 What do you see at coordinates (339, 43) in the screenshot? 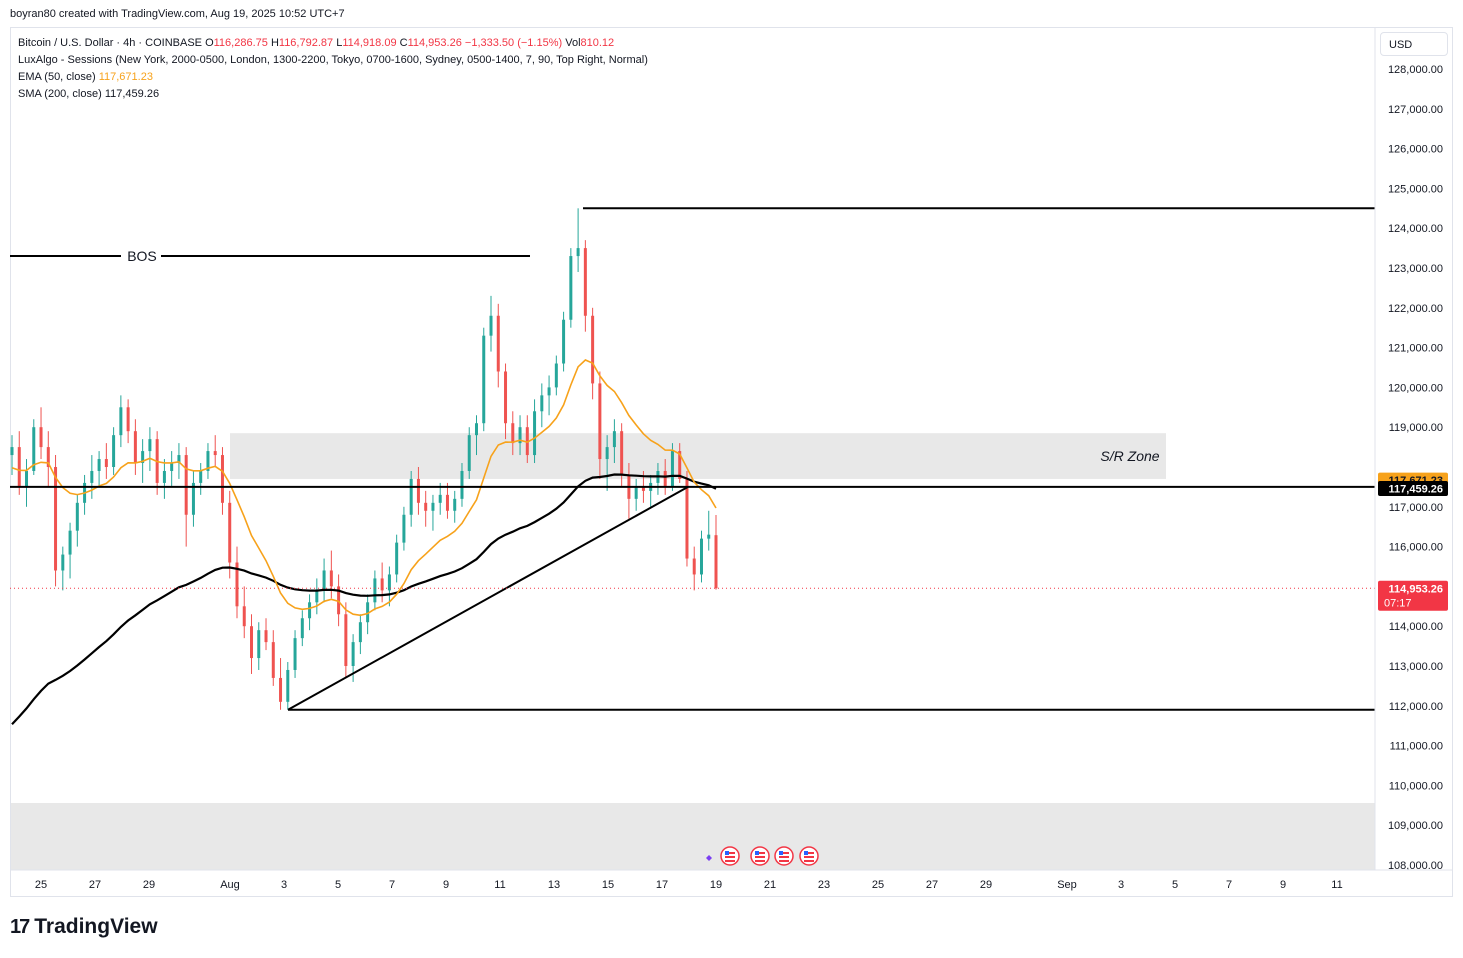
I see `low-label: L` at bounding box center [339, 43].